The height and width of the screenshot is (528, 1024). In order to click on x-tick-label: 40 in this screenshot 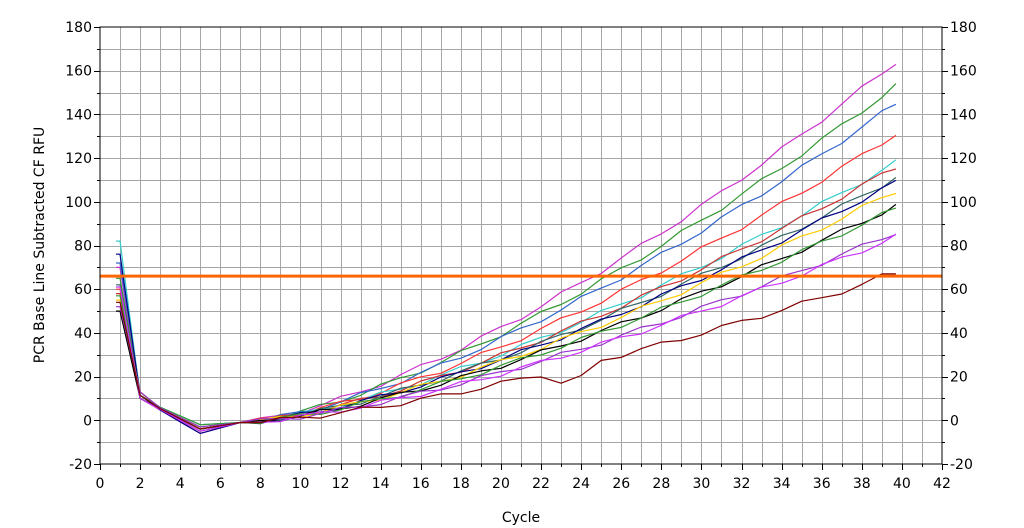, I will do `click(902, 484)`.